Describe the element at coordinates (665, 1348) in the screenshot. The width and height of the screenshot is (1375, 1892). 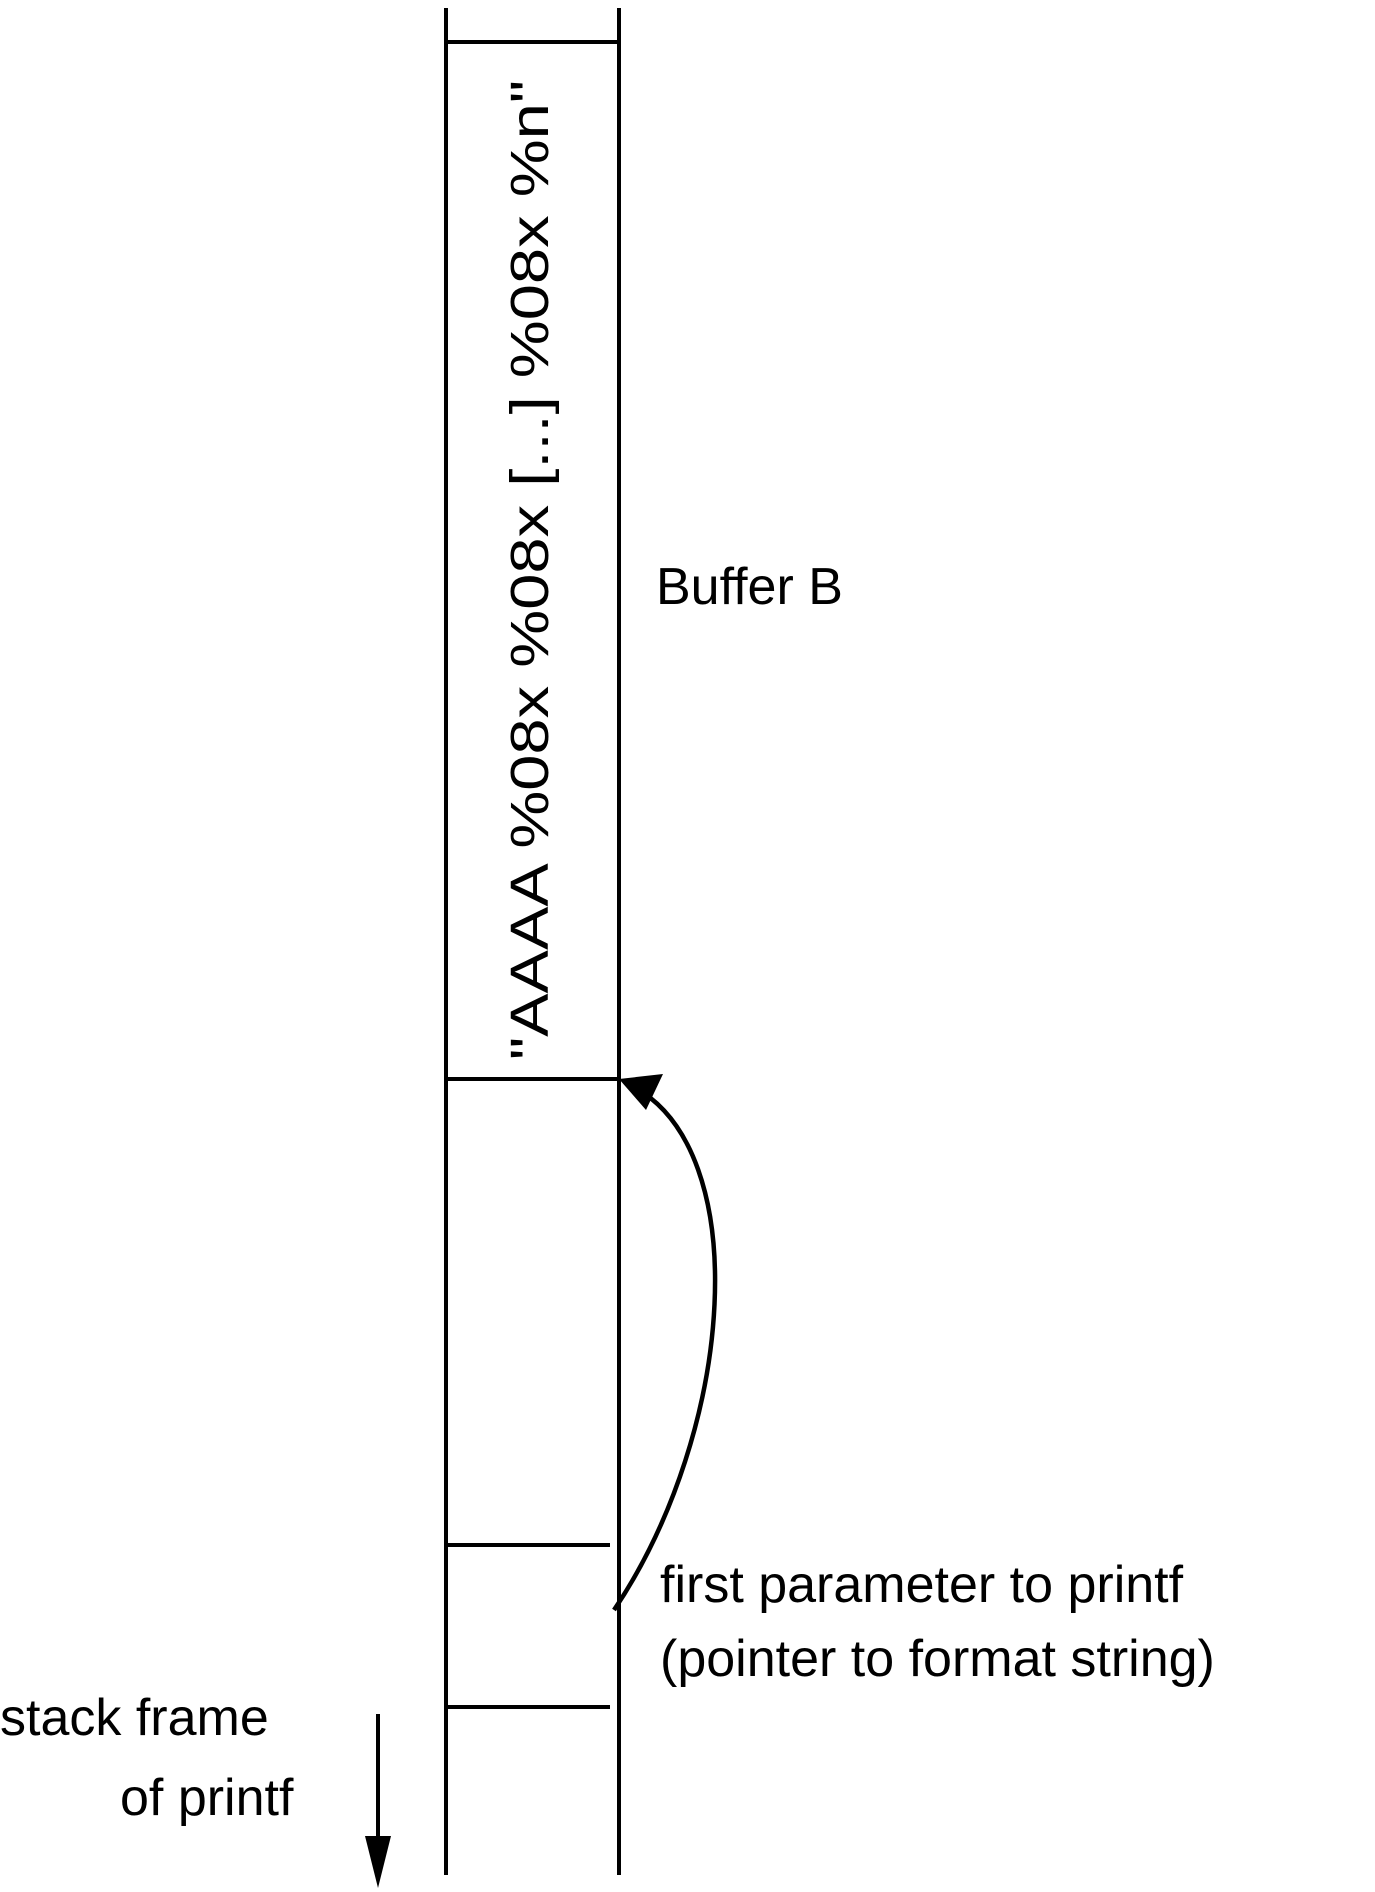
I see `pointer-arrow-curve` at that location.